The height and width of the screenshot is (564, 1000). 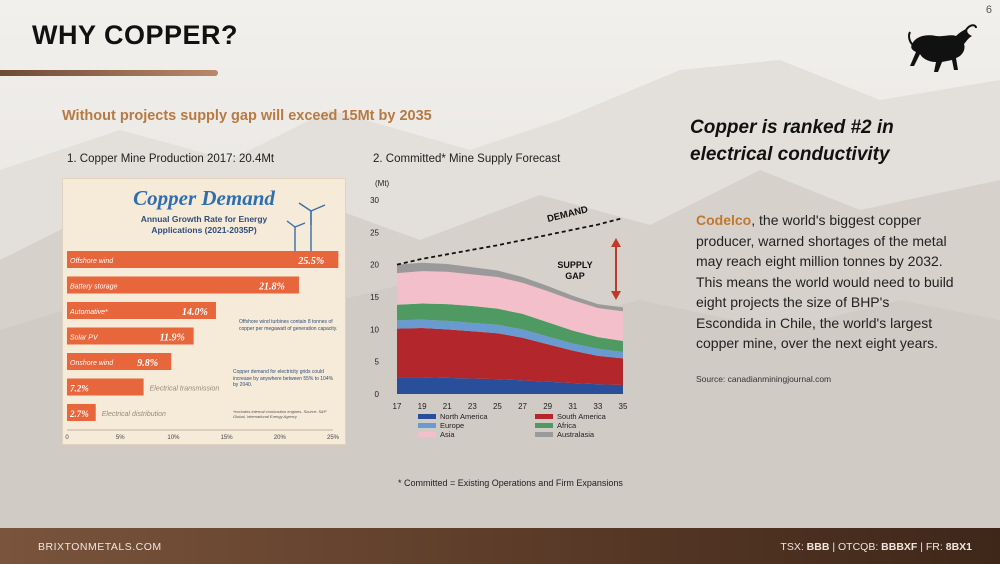 I want to click on forecast-y-axis: 0 5 10 15 20 25 30, so click(x=374, y=297).